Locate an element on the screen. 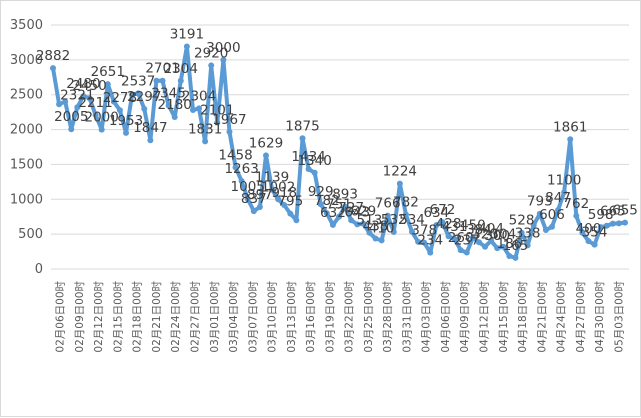  x-tick-label: 02月06日00时 is located at coordinates (61, 317).